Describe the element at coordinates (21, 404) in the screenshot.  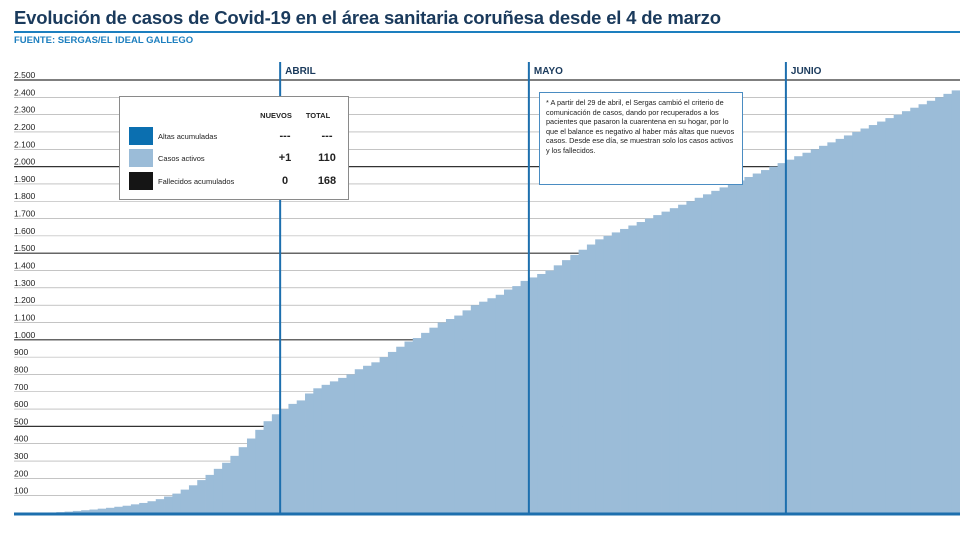
I see `y-tick-label: 600` at that location.